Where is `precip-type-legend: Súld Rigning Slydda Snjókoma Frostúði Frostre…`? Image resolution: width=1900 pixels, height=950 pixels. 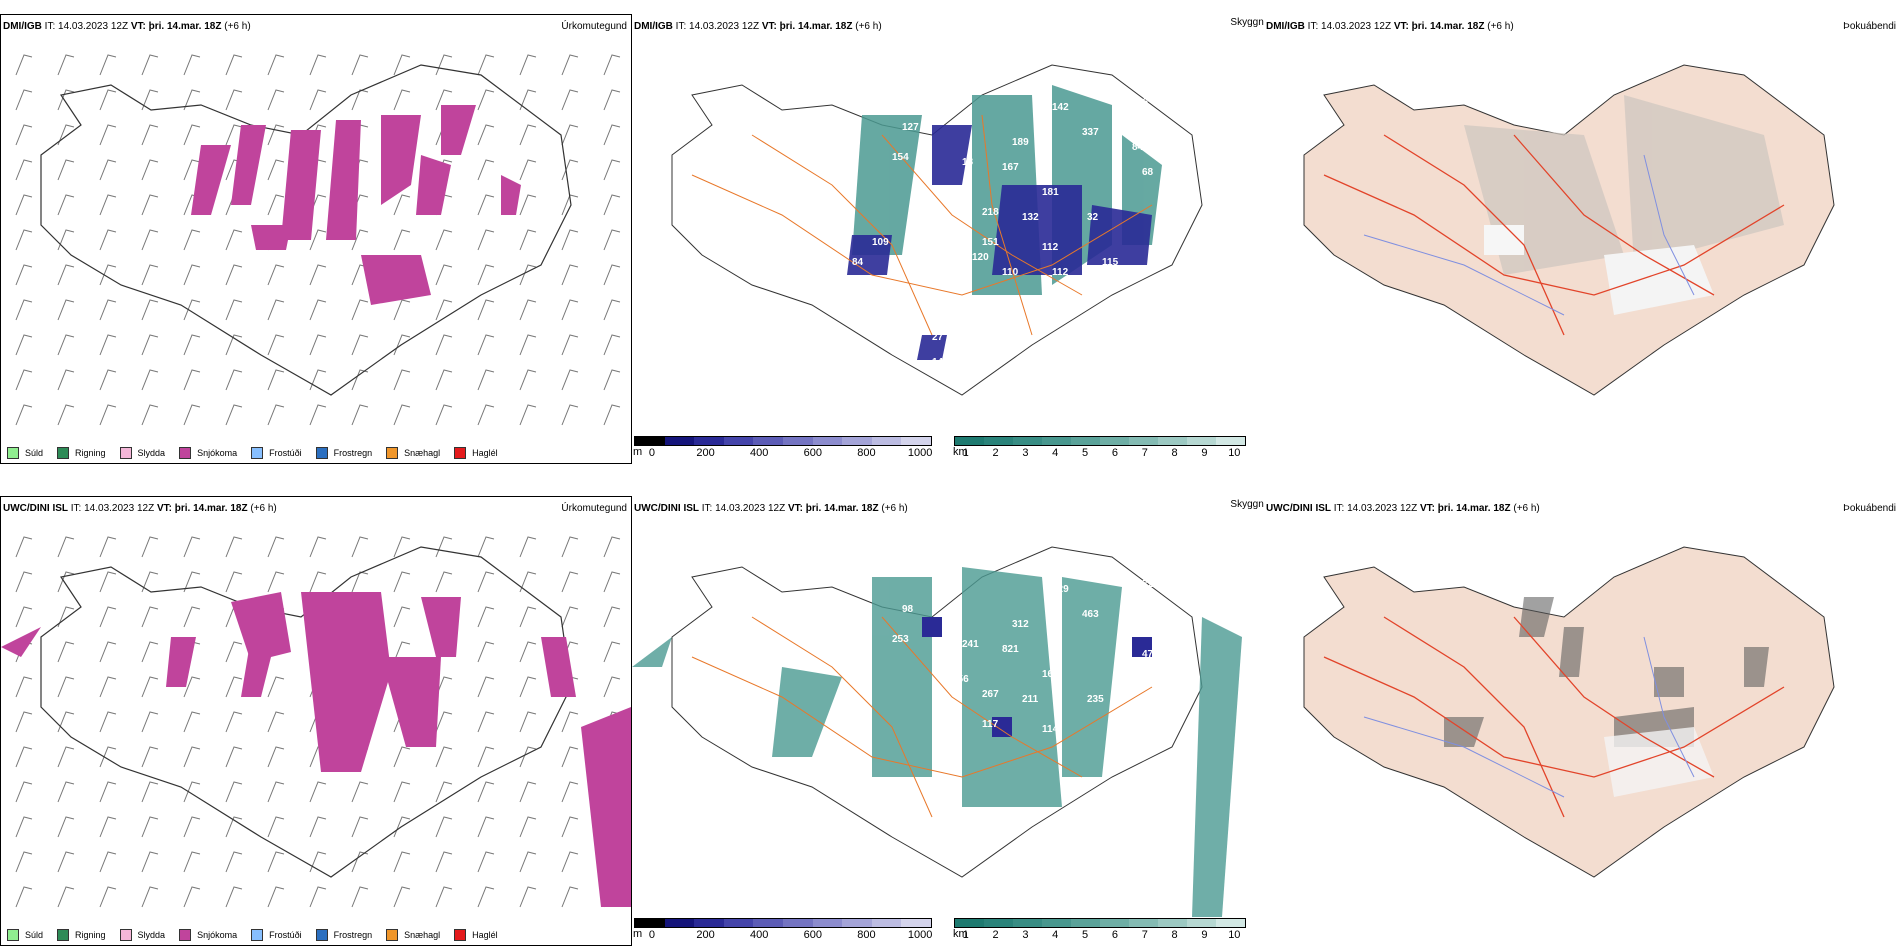
precip-type-legend: Súld Rigning Slydda Snjókoma Frostúði Frostre… is located at coordinates (249, 935).